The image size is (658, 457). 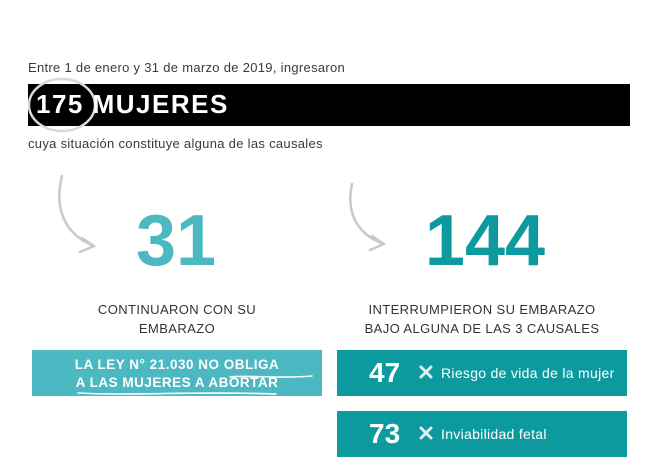 What do you see at coordinates (485, 241) in the screenshot?
I see `interrupted-count: 144` at bounding box center [485, 241].